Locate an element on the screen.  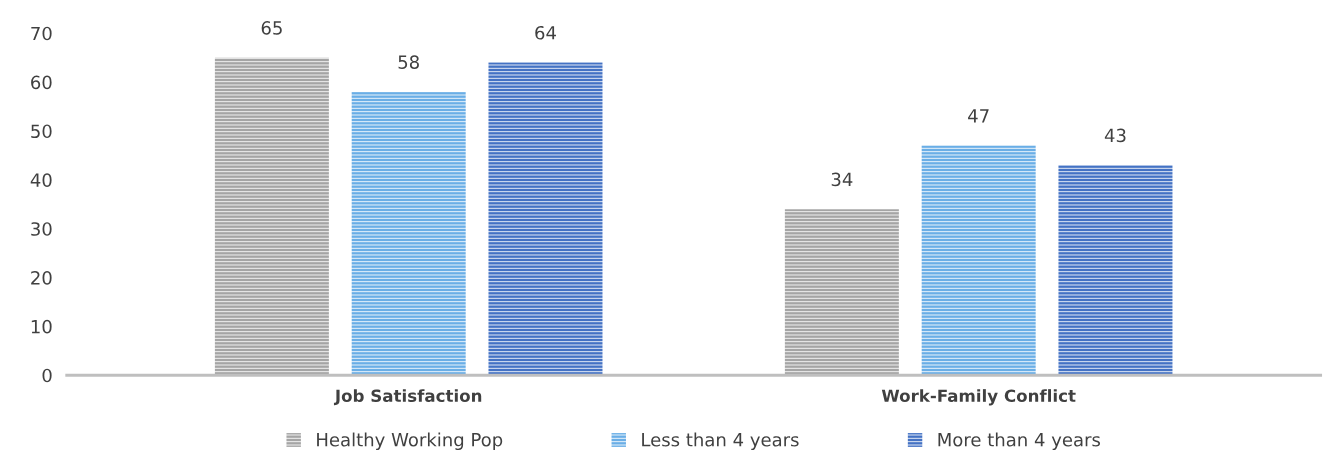
legend-label: Healthy Working Pop is located at coordinates (410, 441).